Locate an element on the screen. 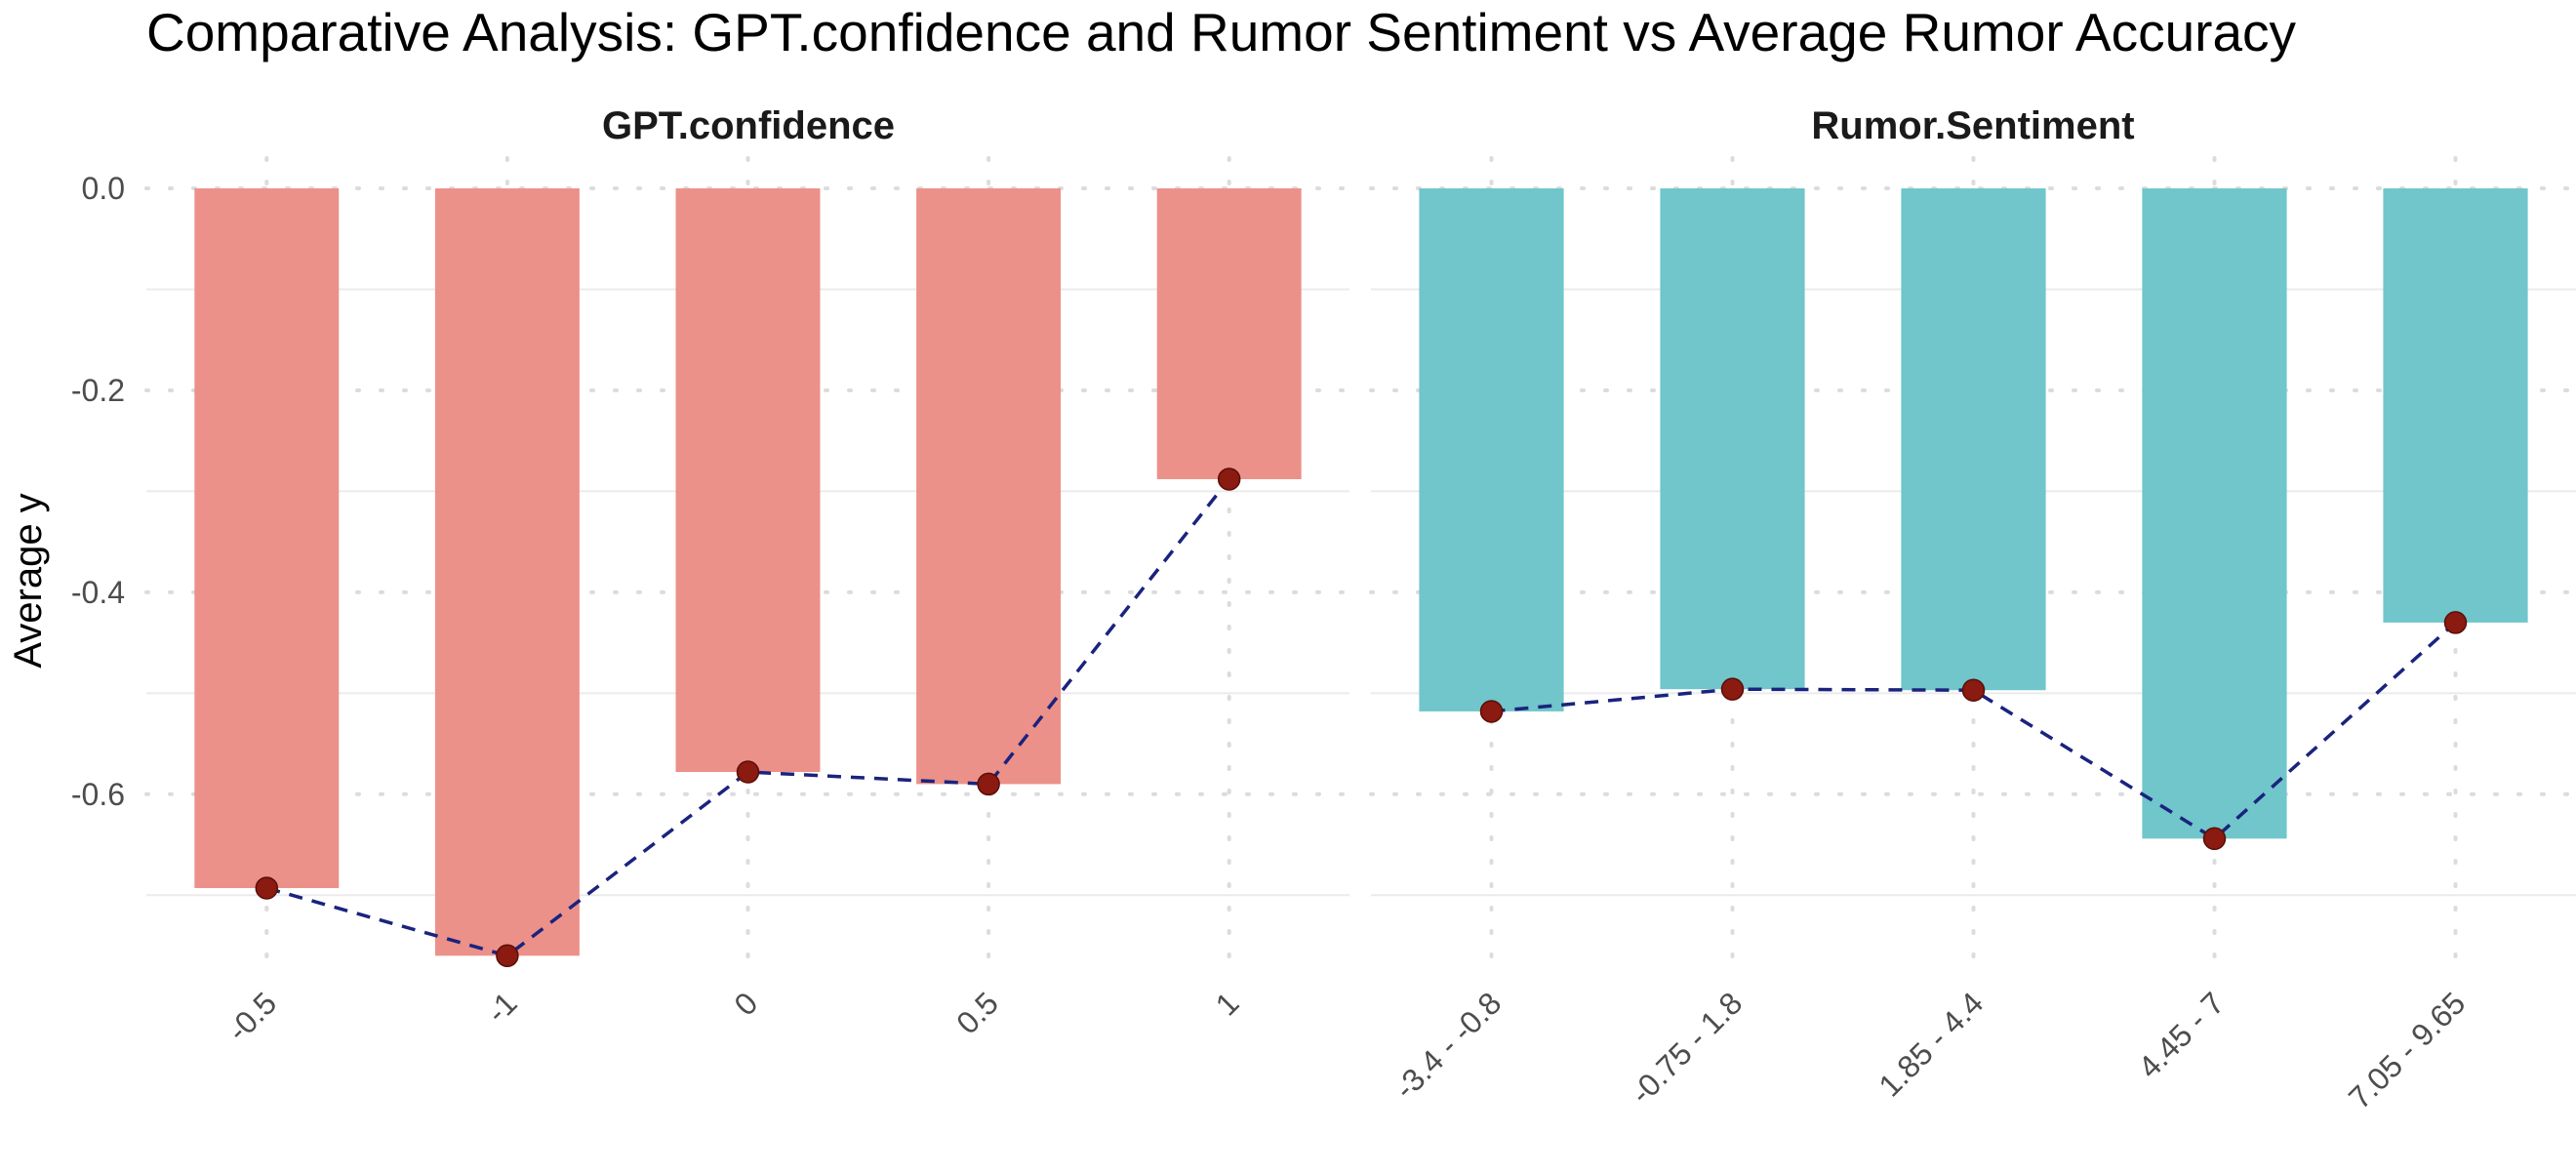 This screenshot has width=2576, height=1176. x-tick-label: -3.4 - -0.8 is located at coordinates (1448, 1045).